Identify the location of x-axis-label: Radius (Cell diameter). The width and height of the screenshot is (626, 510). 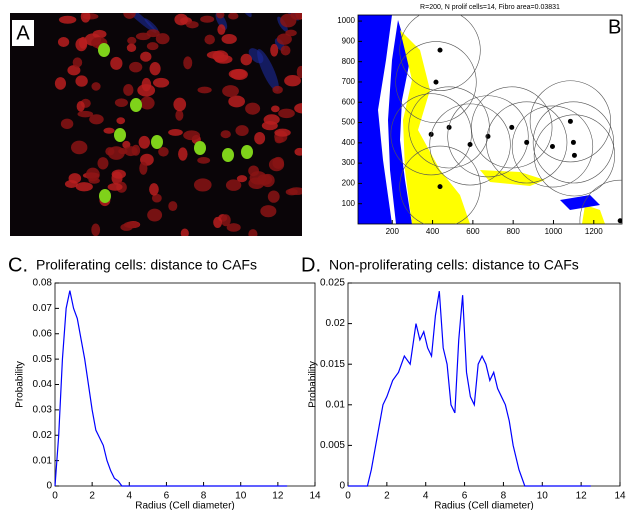
(483, 505).